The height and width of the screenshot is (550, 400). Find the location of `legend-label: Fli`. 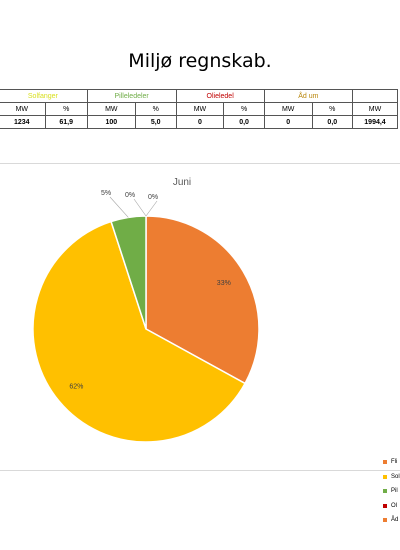

legend-label: Fli is located at coordinates (394, 462).